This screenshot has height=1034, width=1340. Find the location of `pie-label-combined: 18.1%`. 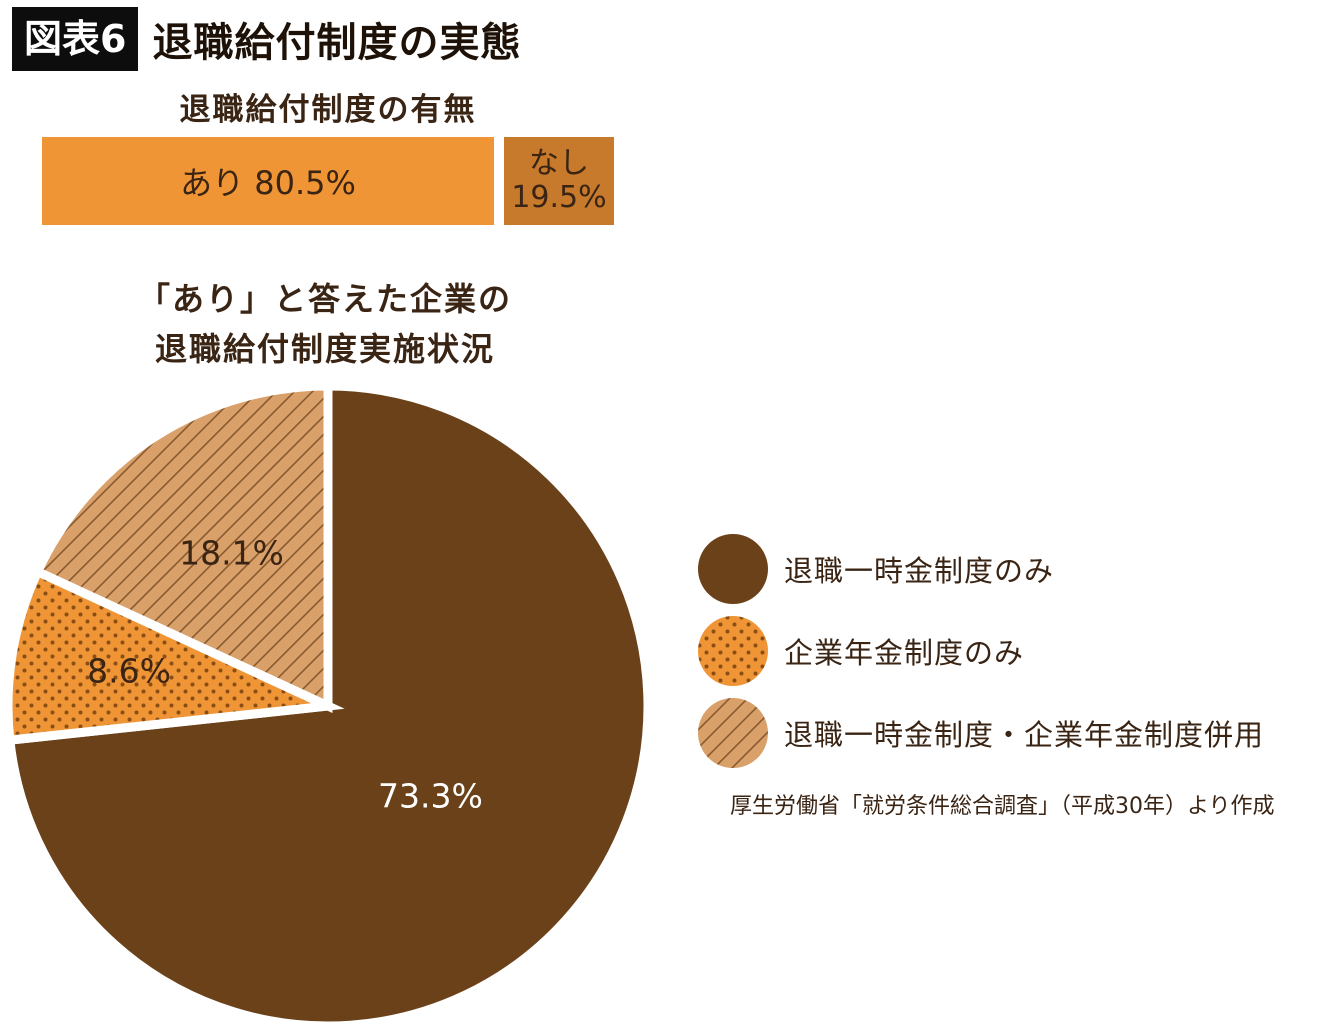

pie-label-combined: 18.1% is located at coordinates (231, 553).